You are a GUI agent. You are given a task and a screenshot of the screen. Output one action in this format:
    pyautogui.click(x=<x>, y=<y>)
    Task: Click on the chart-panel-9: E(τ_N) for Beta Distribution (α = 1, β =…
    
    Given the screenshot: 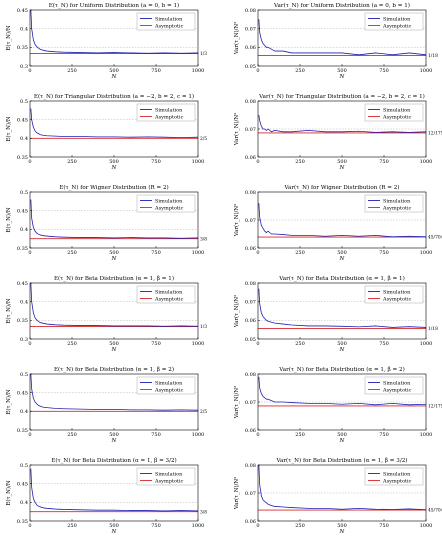 What is the action you would take?
    pyautogui.click(x=106, y=405)
    